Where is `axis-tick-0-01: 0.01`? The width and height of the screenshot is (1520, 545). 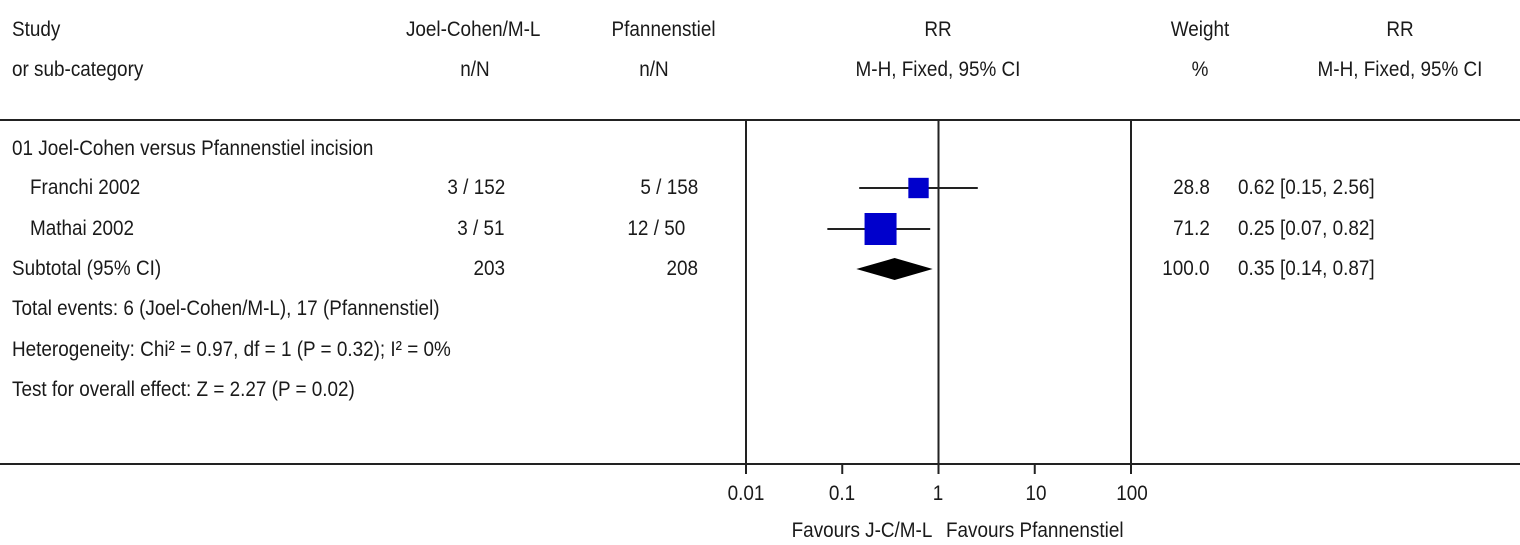
axis-tick-0-01: 0.01 is located at coordinates (746, 493).